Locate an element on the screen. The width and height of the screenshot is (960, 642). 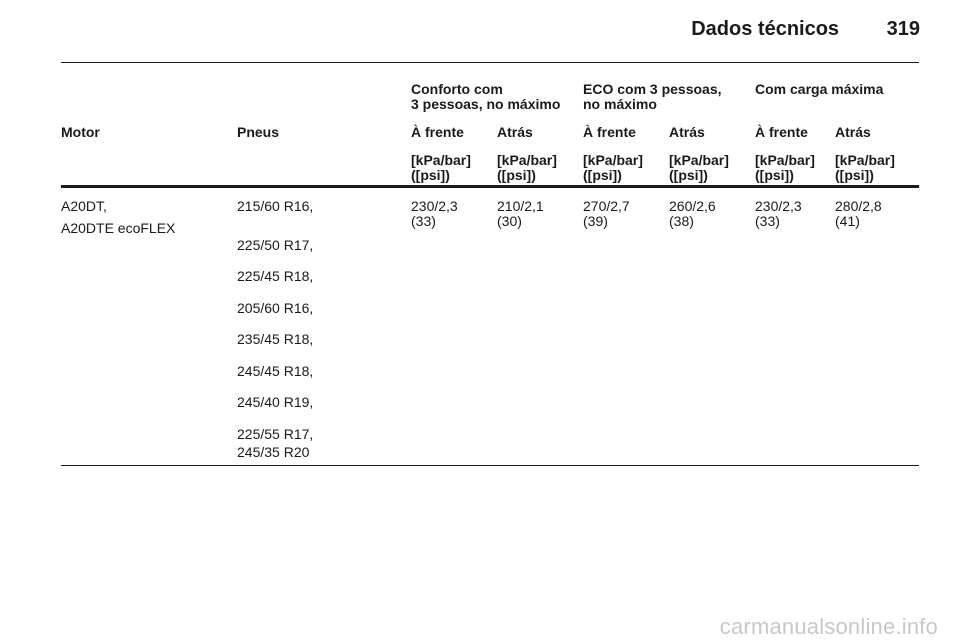
table-bottom-rule is located at coordinates (490, 465).